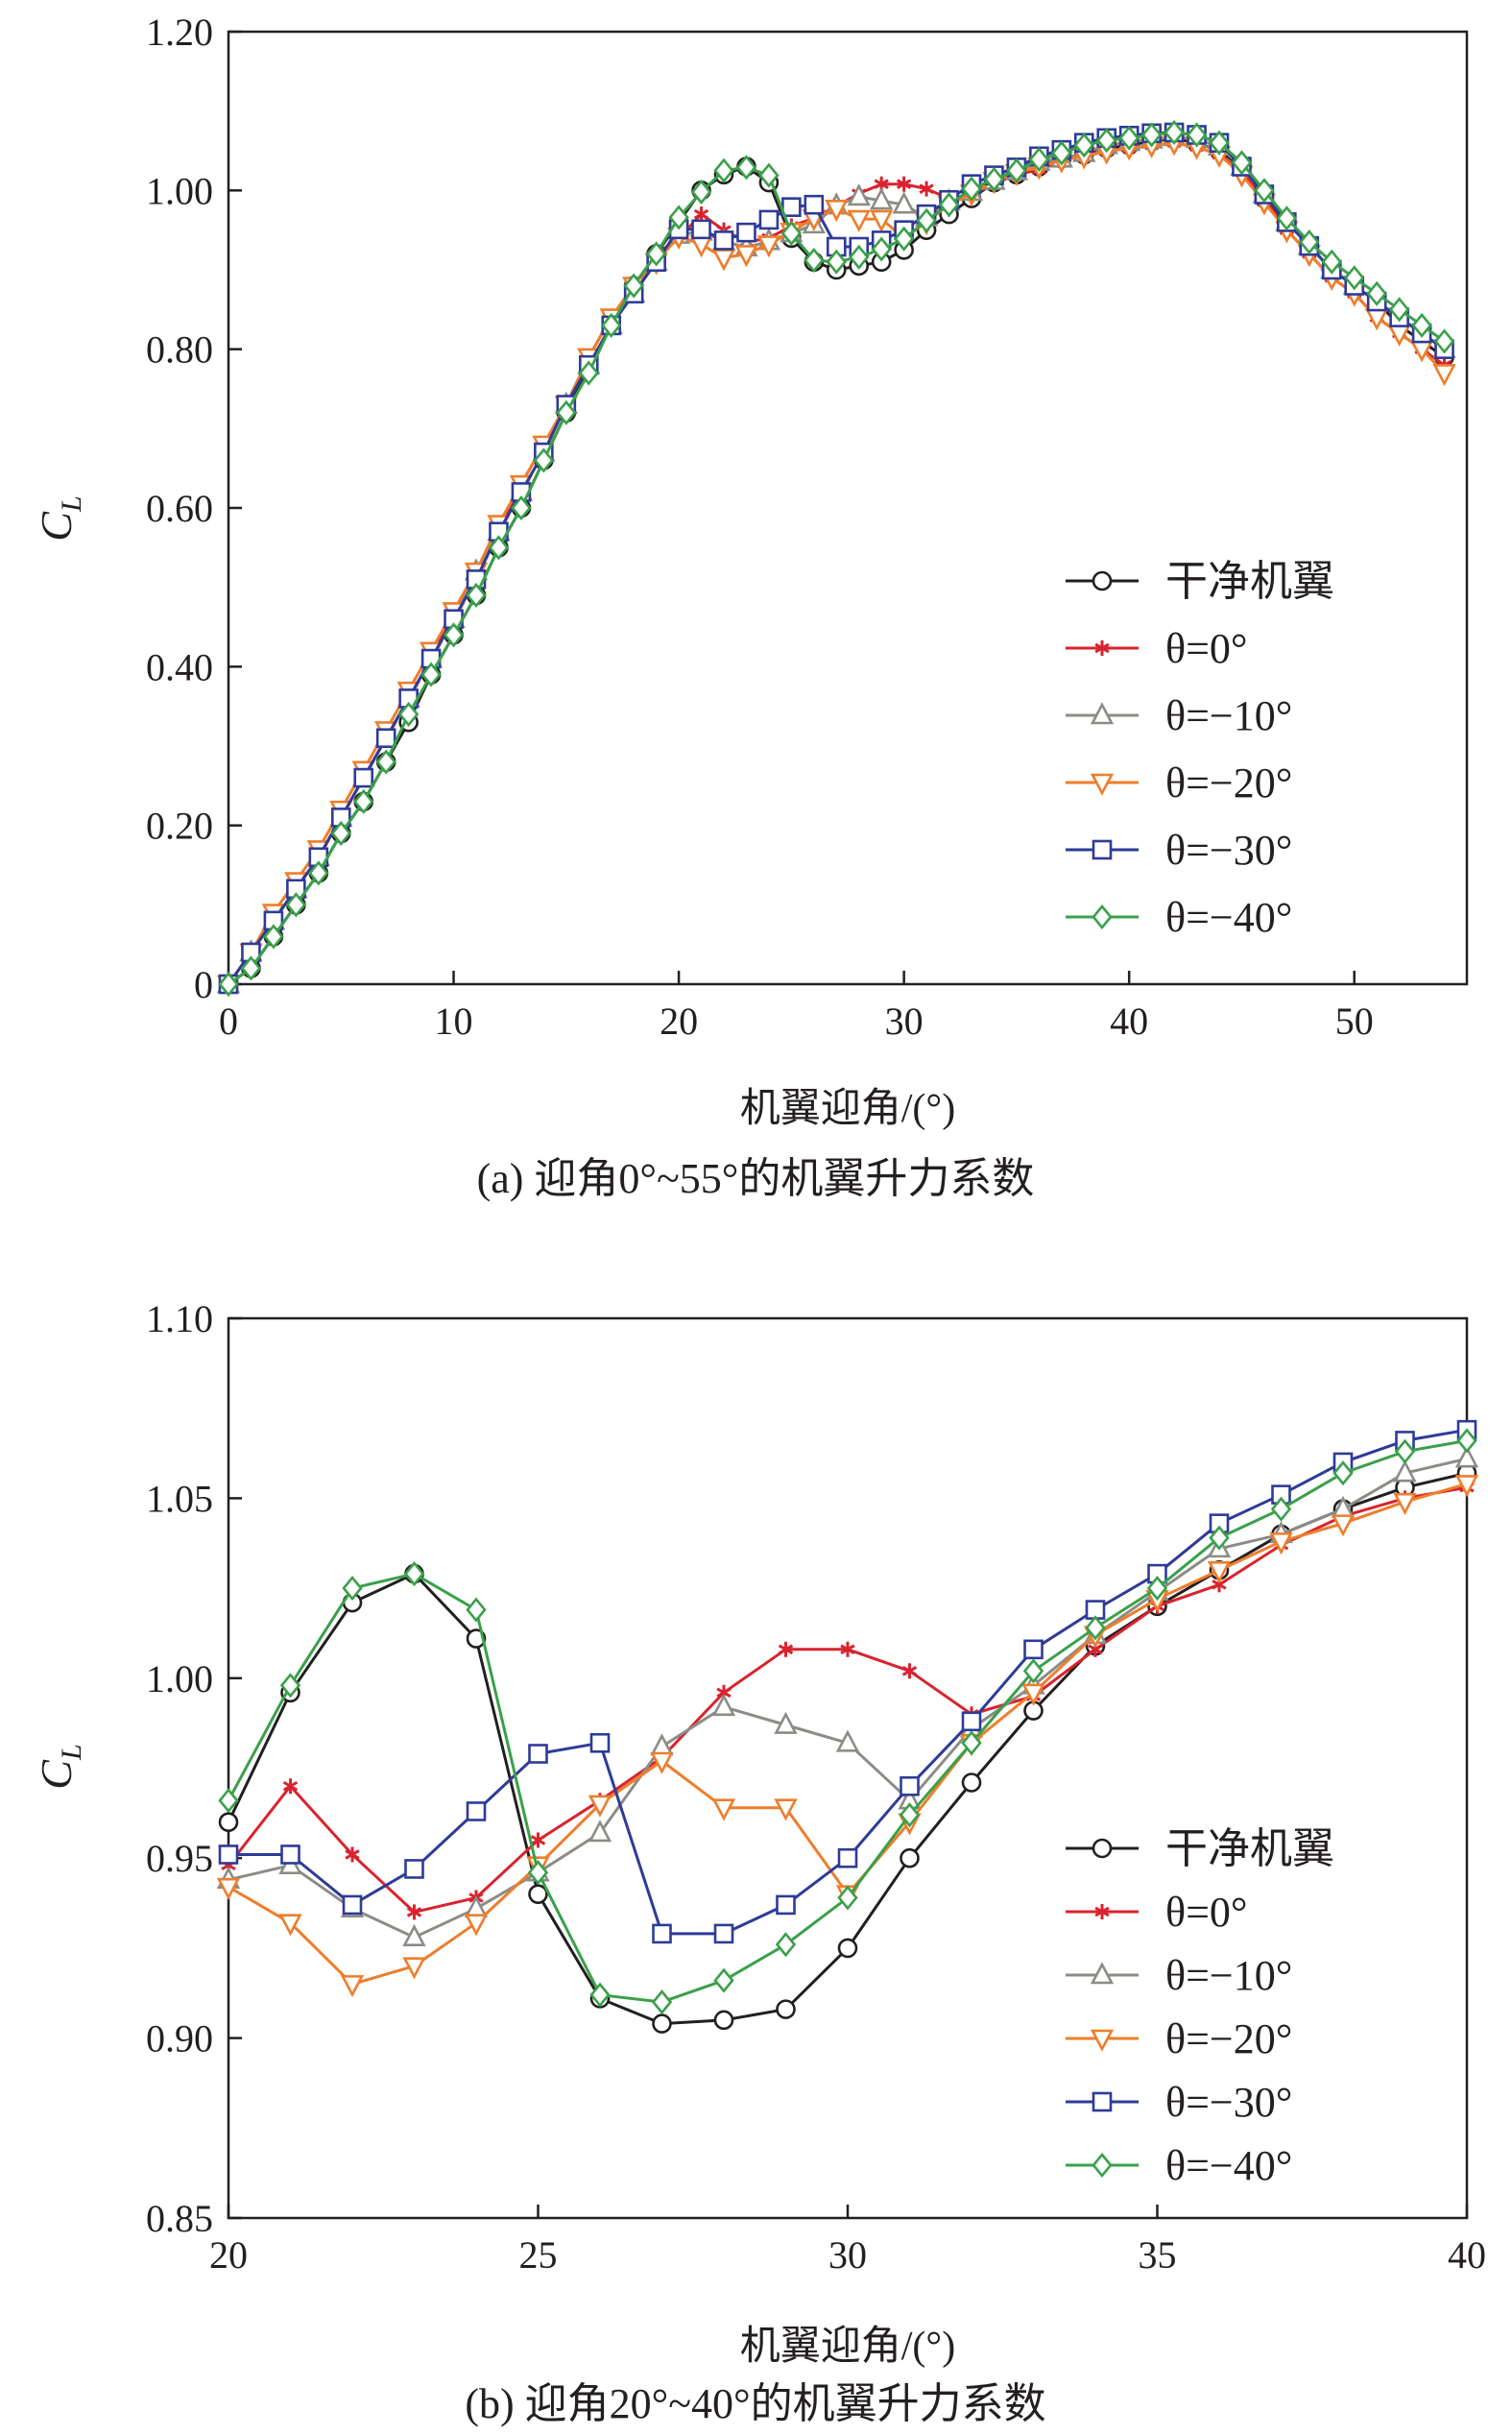  I want to click on legend-label: θ=−10°, so click(1228, 715).